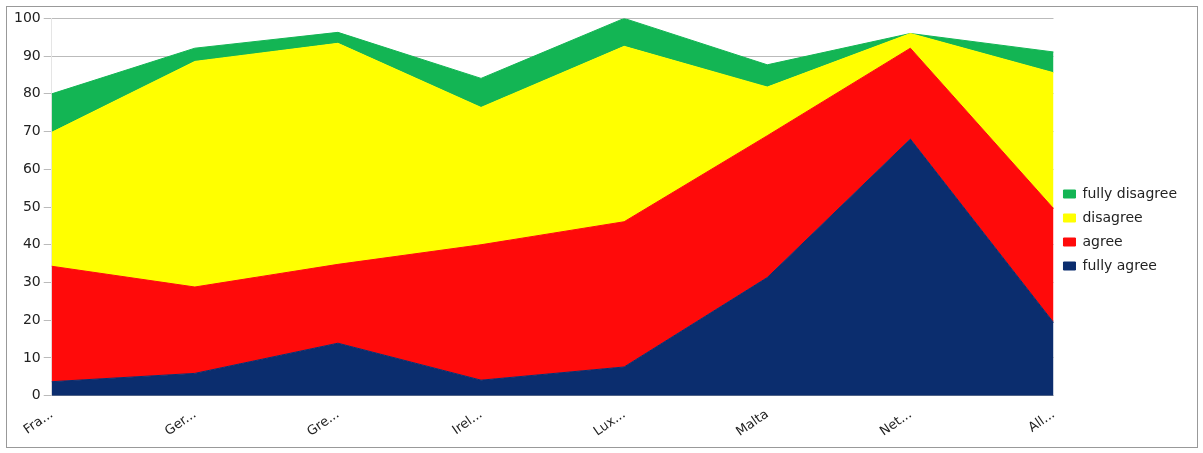 The height and width of the screenshot is (453, 1203). I want to click on y-tick-label: 60, so click(31, 167).